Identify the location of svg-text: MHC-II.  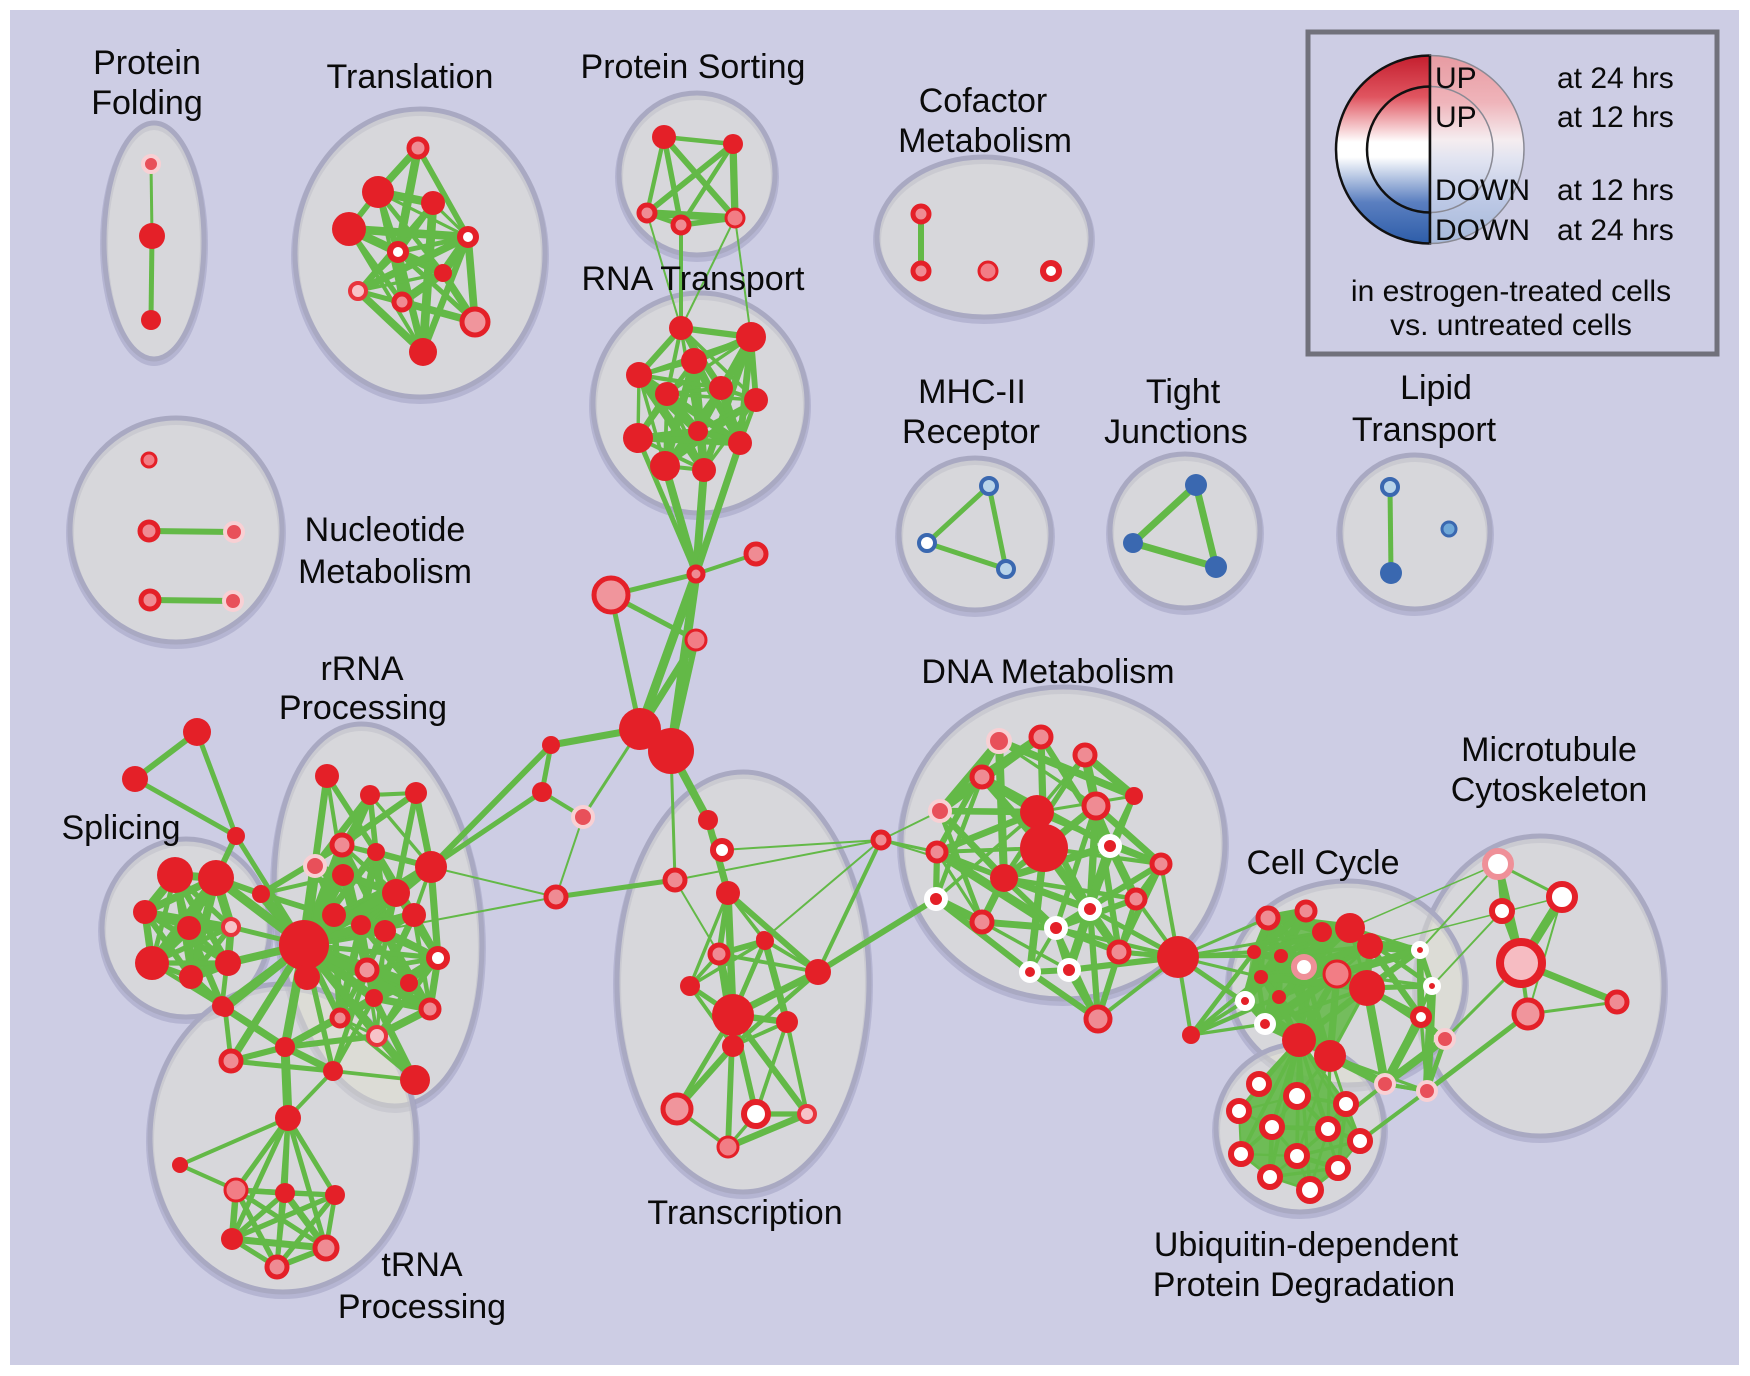
(972, 392).